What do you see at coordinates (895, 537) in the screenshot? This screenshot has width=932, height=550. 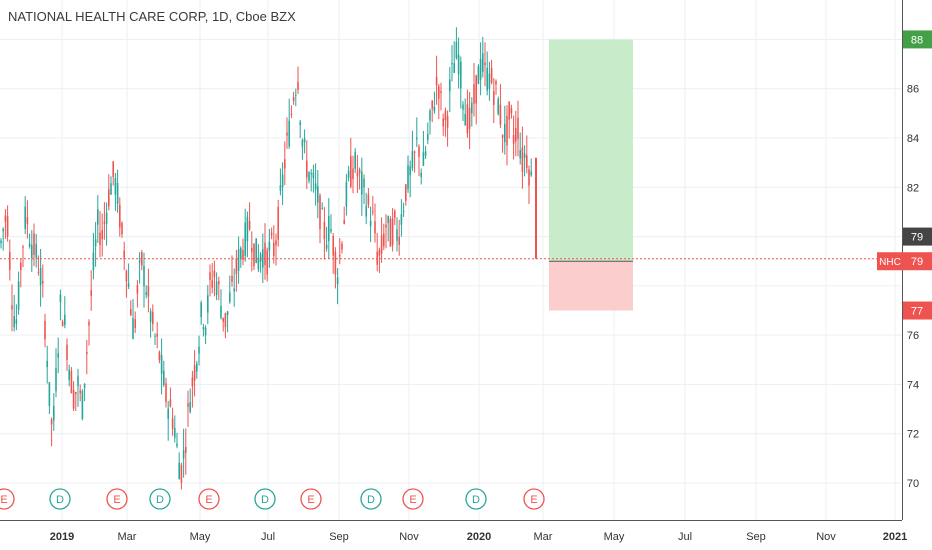 I see `x-tick-label: 2021` at bounding box center [895, 537].